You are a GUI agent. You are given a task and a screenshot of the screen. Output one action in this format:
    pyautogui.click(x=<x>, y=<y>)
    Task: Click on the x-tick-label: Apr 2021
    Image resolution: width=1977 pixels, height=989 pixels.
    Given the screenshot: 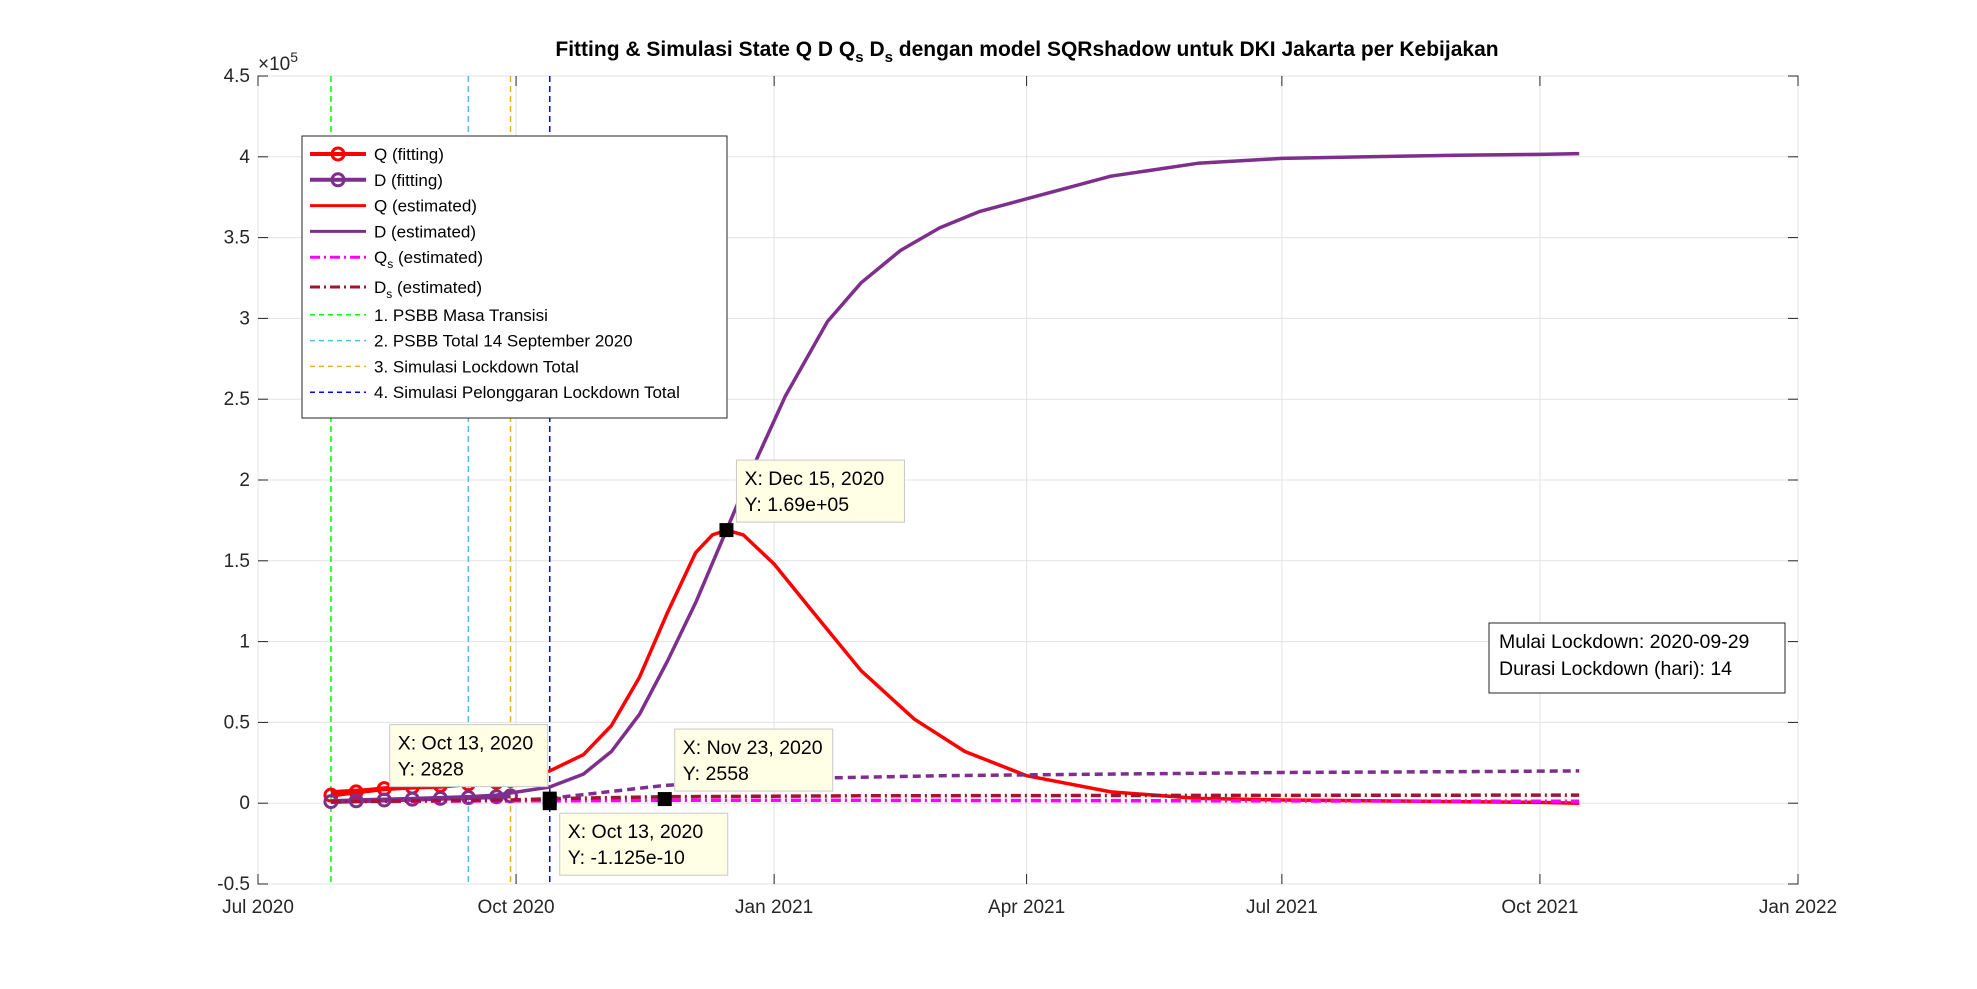 What is the action you would take?
    pyautogui.click(x=1026, y=907)
    